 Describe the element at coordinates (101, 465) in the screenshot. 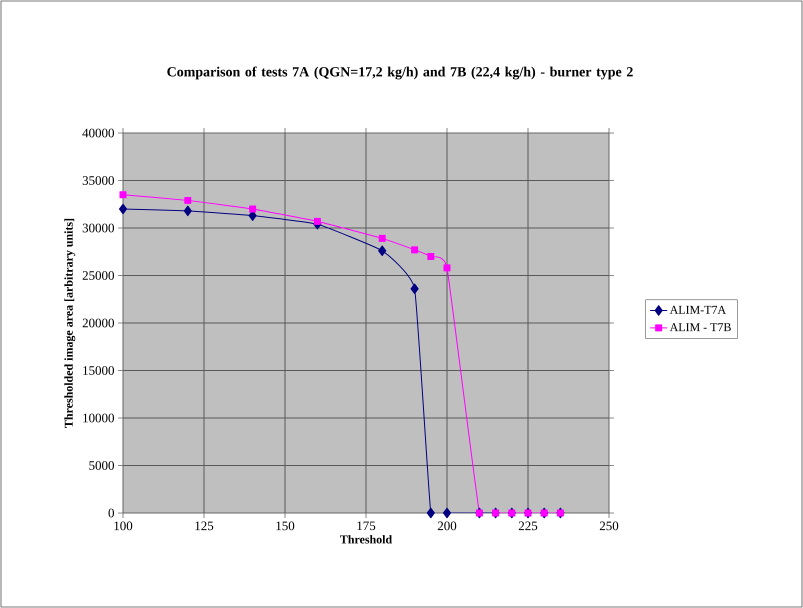

I see `y-tick-label: 5000` at that location.